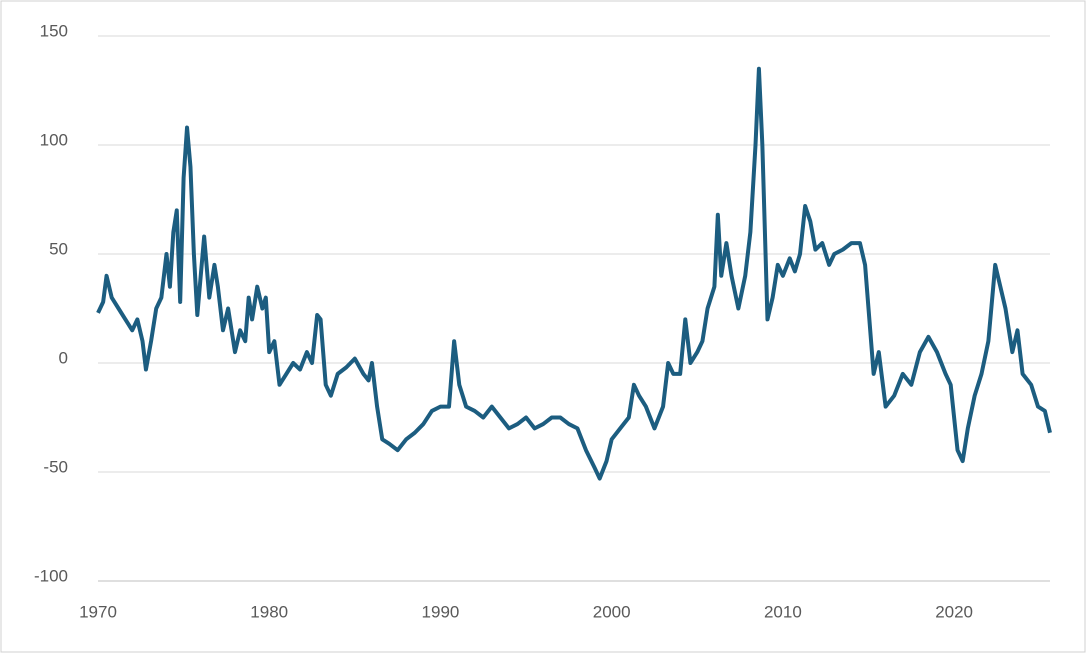 This screenshot has height=658, width=1086. Describe the element at coordinates (612, 611) in the screenshot. I see `x-tick-label: 2000` at that location.